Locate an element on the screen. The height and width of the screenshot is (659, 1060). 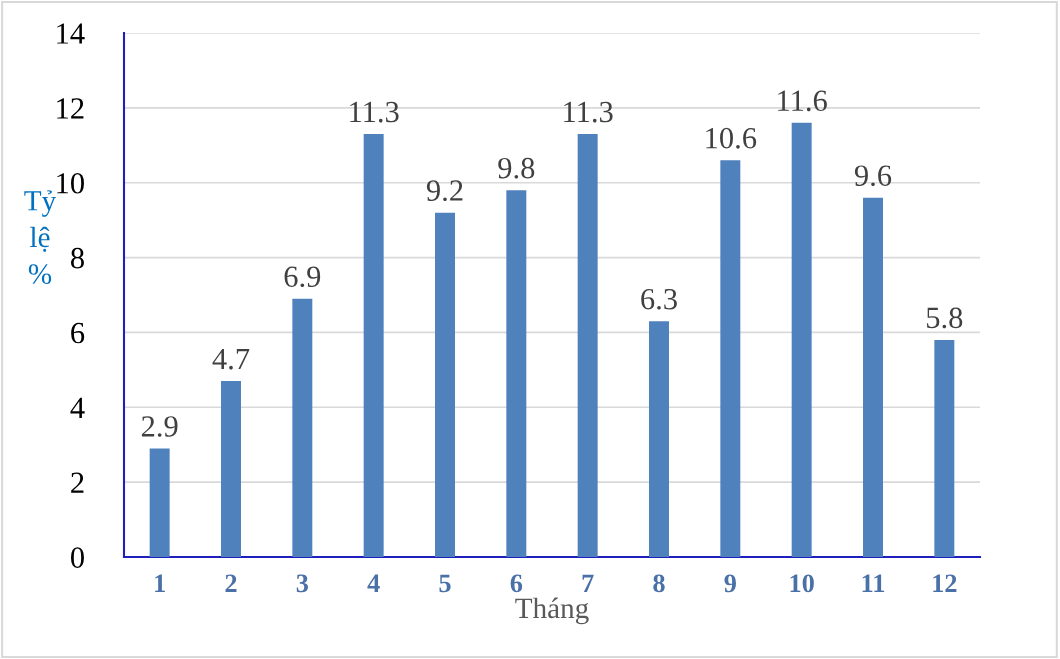
x-tick-label: 8 is located at coordinates (659, 583).